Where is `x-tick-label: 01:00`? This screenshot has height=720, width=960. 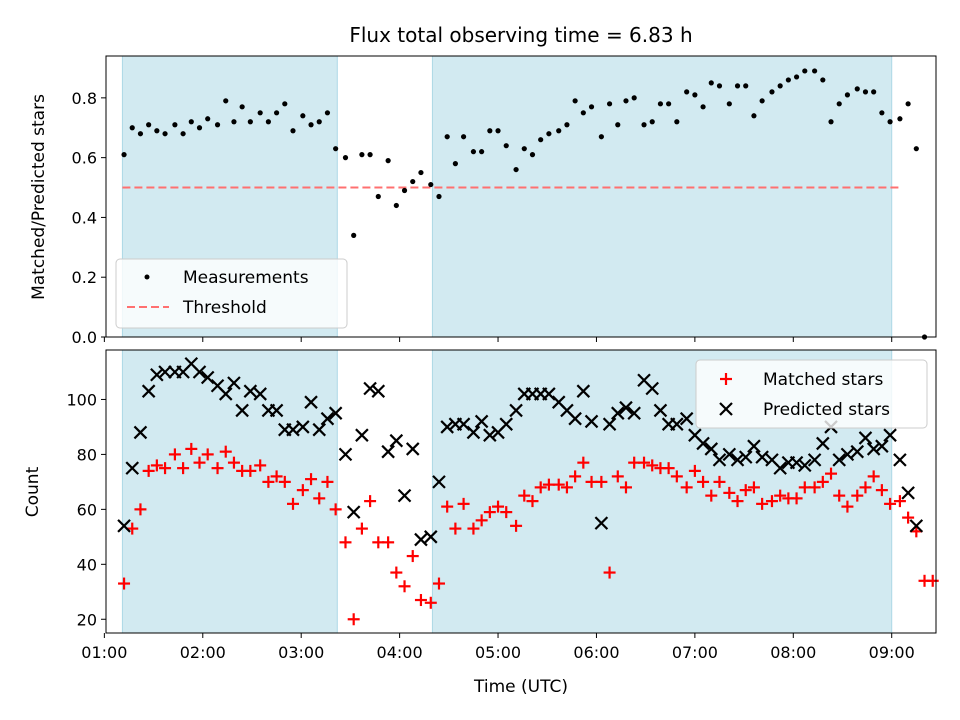
x-tick-label: 01:00 is located at coordinates (104, 652).